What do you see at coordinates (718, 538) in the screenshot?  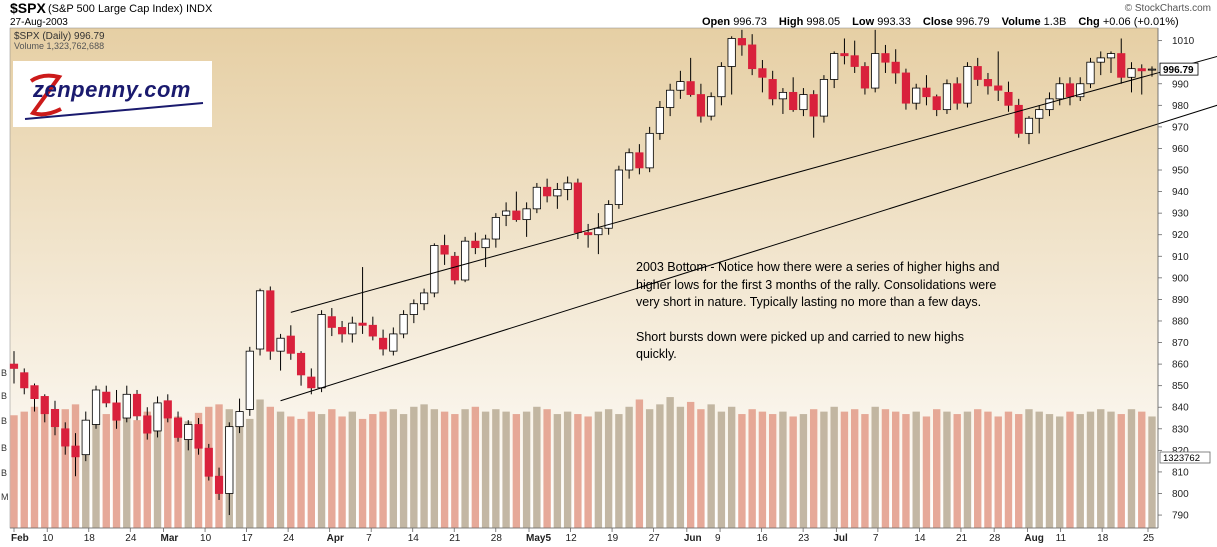 I see `x-tick-label: 9` at bounding box center [718, 538].